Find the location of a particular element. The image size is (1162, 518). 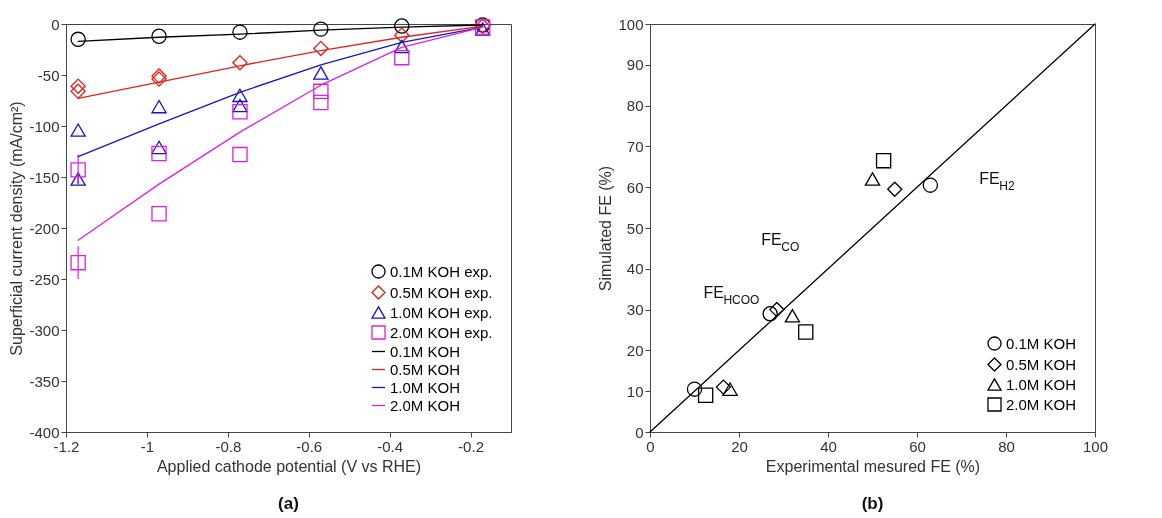

x-tick-label: -0.8 is located at coordinates (228, 446).